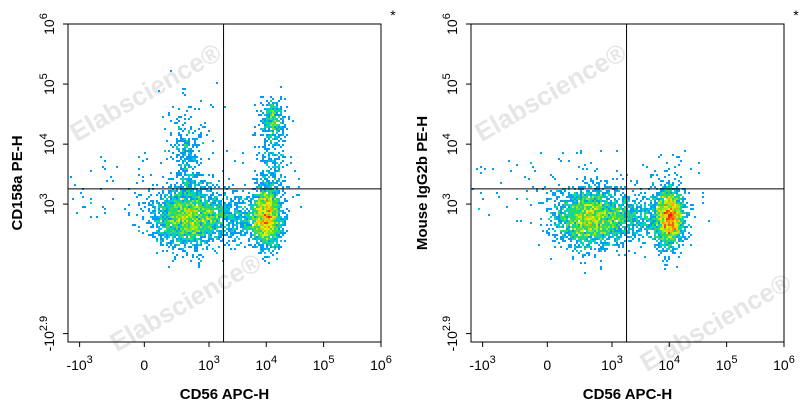  I want to click on x-tick-label: 106, so click(381, 363).